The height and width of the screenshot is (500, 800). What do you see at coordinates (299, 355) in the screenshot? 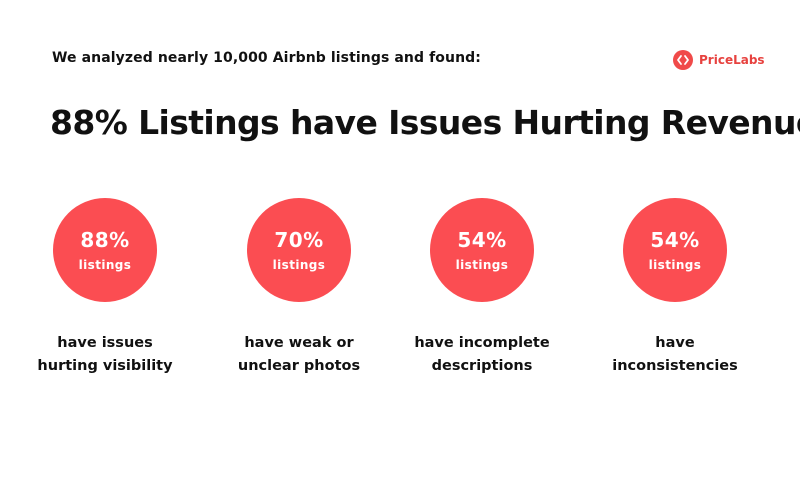
I see `stat-caption: have weak or unclear photos` at bounding box center [299, 355].